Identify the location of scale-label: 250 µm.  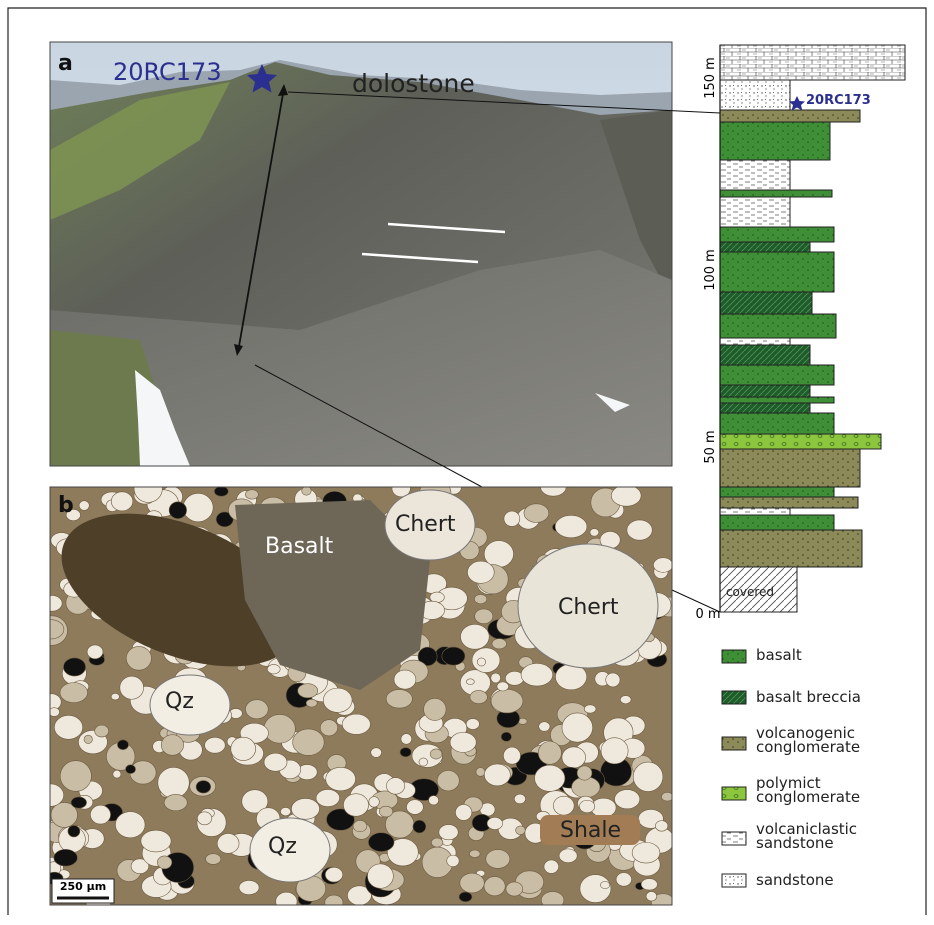
(83, 886).